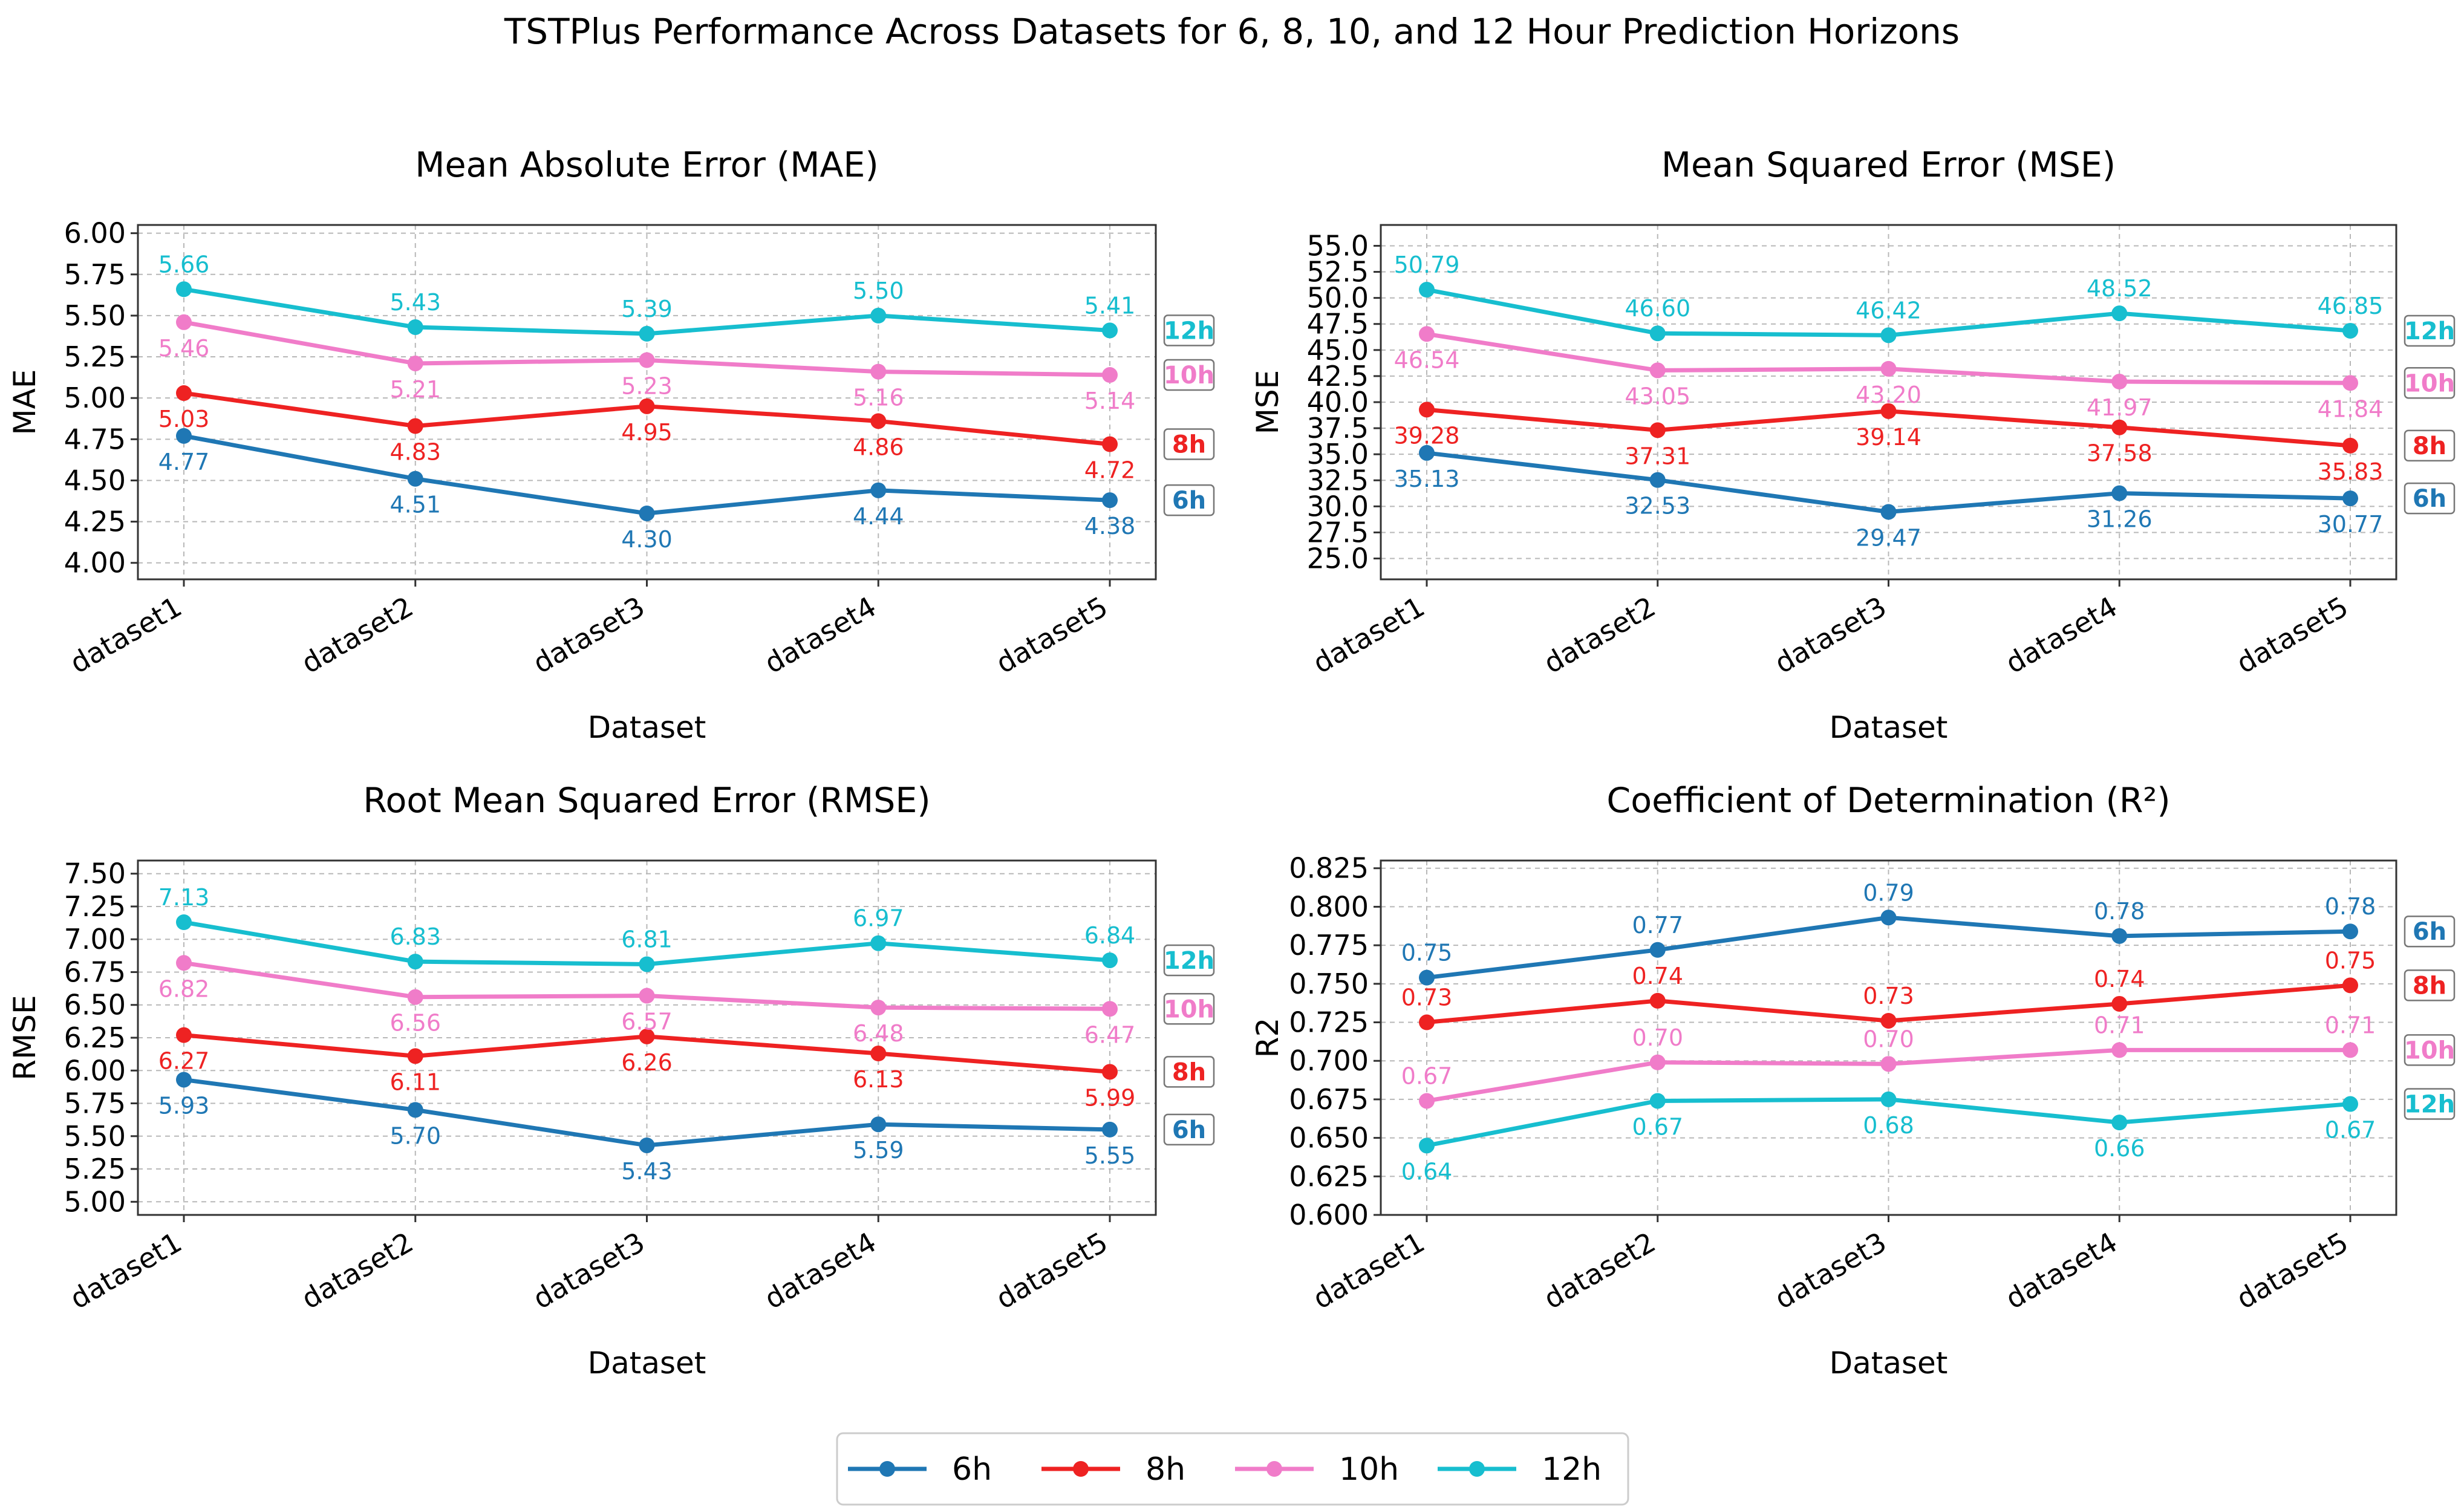 This screenshot has width=2464, height=1507. What do you see at coordinates (1338, 350) in the screenshot?
I see `y-tick-label: 45.0` at bounding box center [1338, 350].